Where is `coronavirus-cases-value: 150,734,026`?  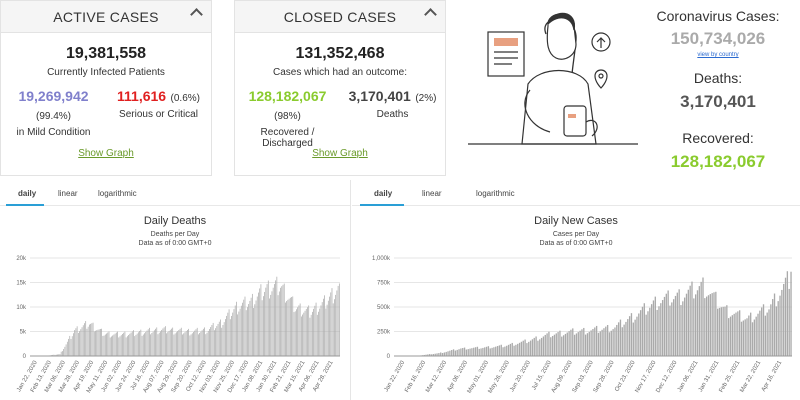
coronavirus-cases-value: 150,734,026 is located at coordinates (718, 38).